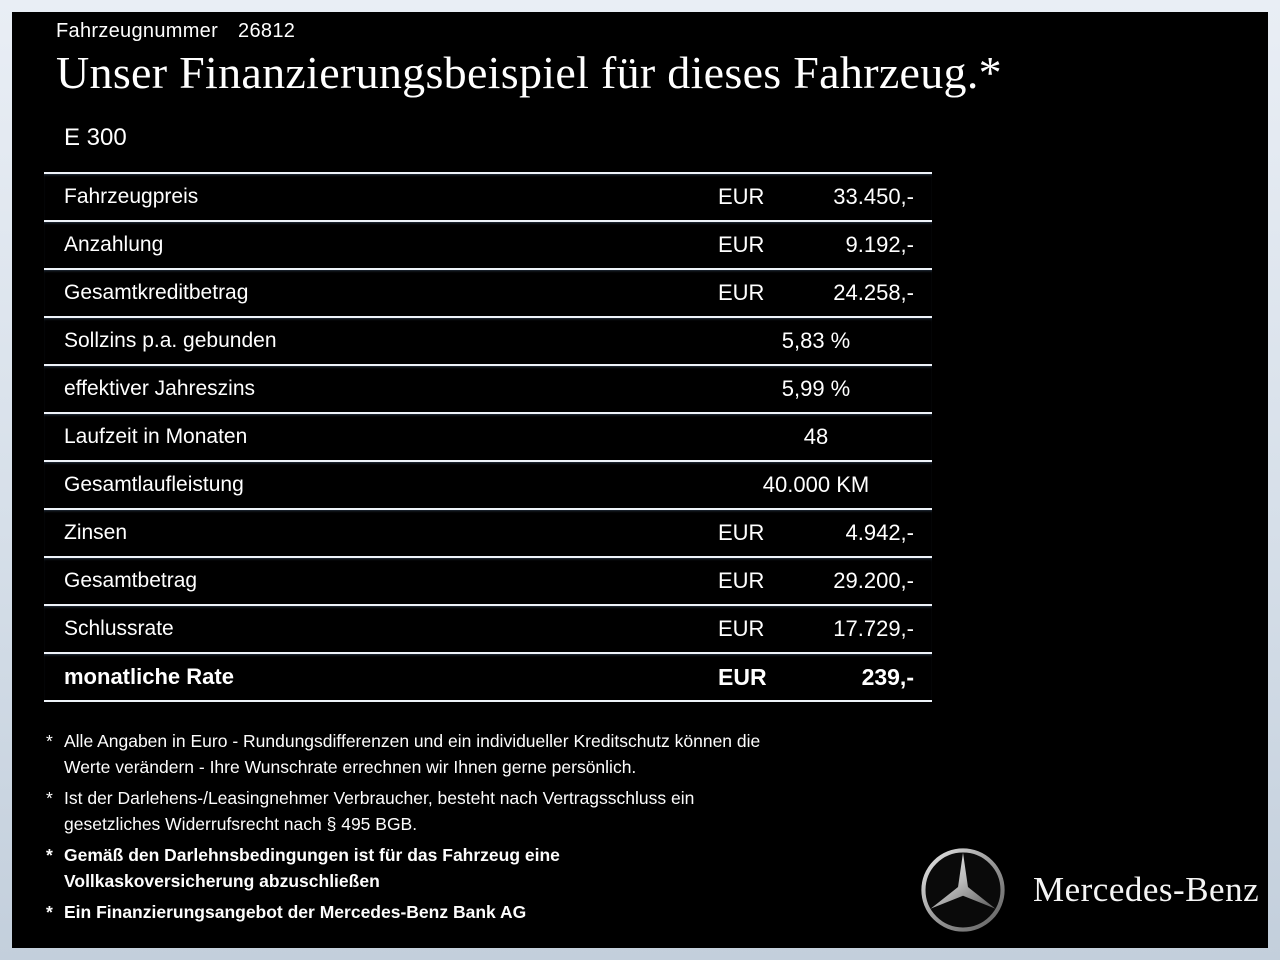  I want to click on vehicle-number-label: Fahrzeugnummer, so click(137, 31).